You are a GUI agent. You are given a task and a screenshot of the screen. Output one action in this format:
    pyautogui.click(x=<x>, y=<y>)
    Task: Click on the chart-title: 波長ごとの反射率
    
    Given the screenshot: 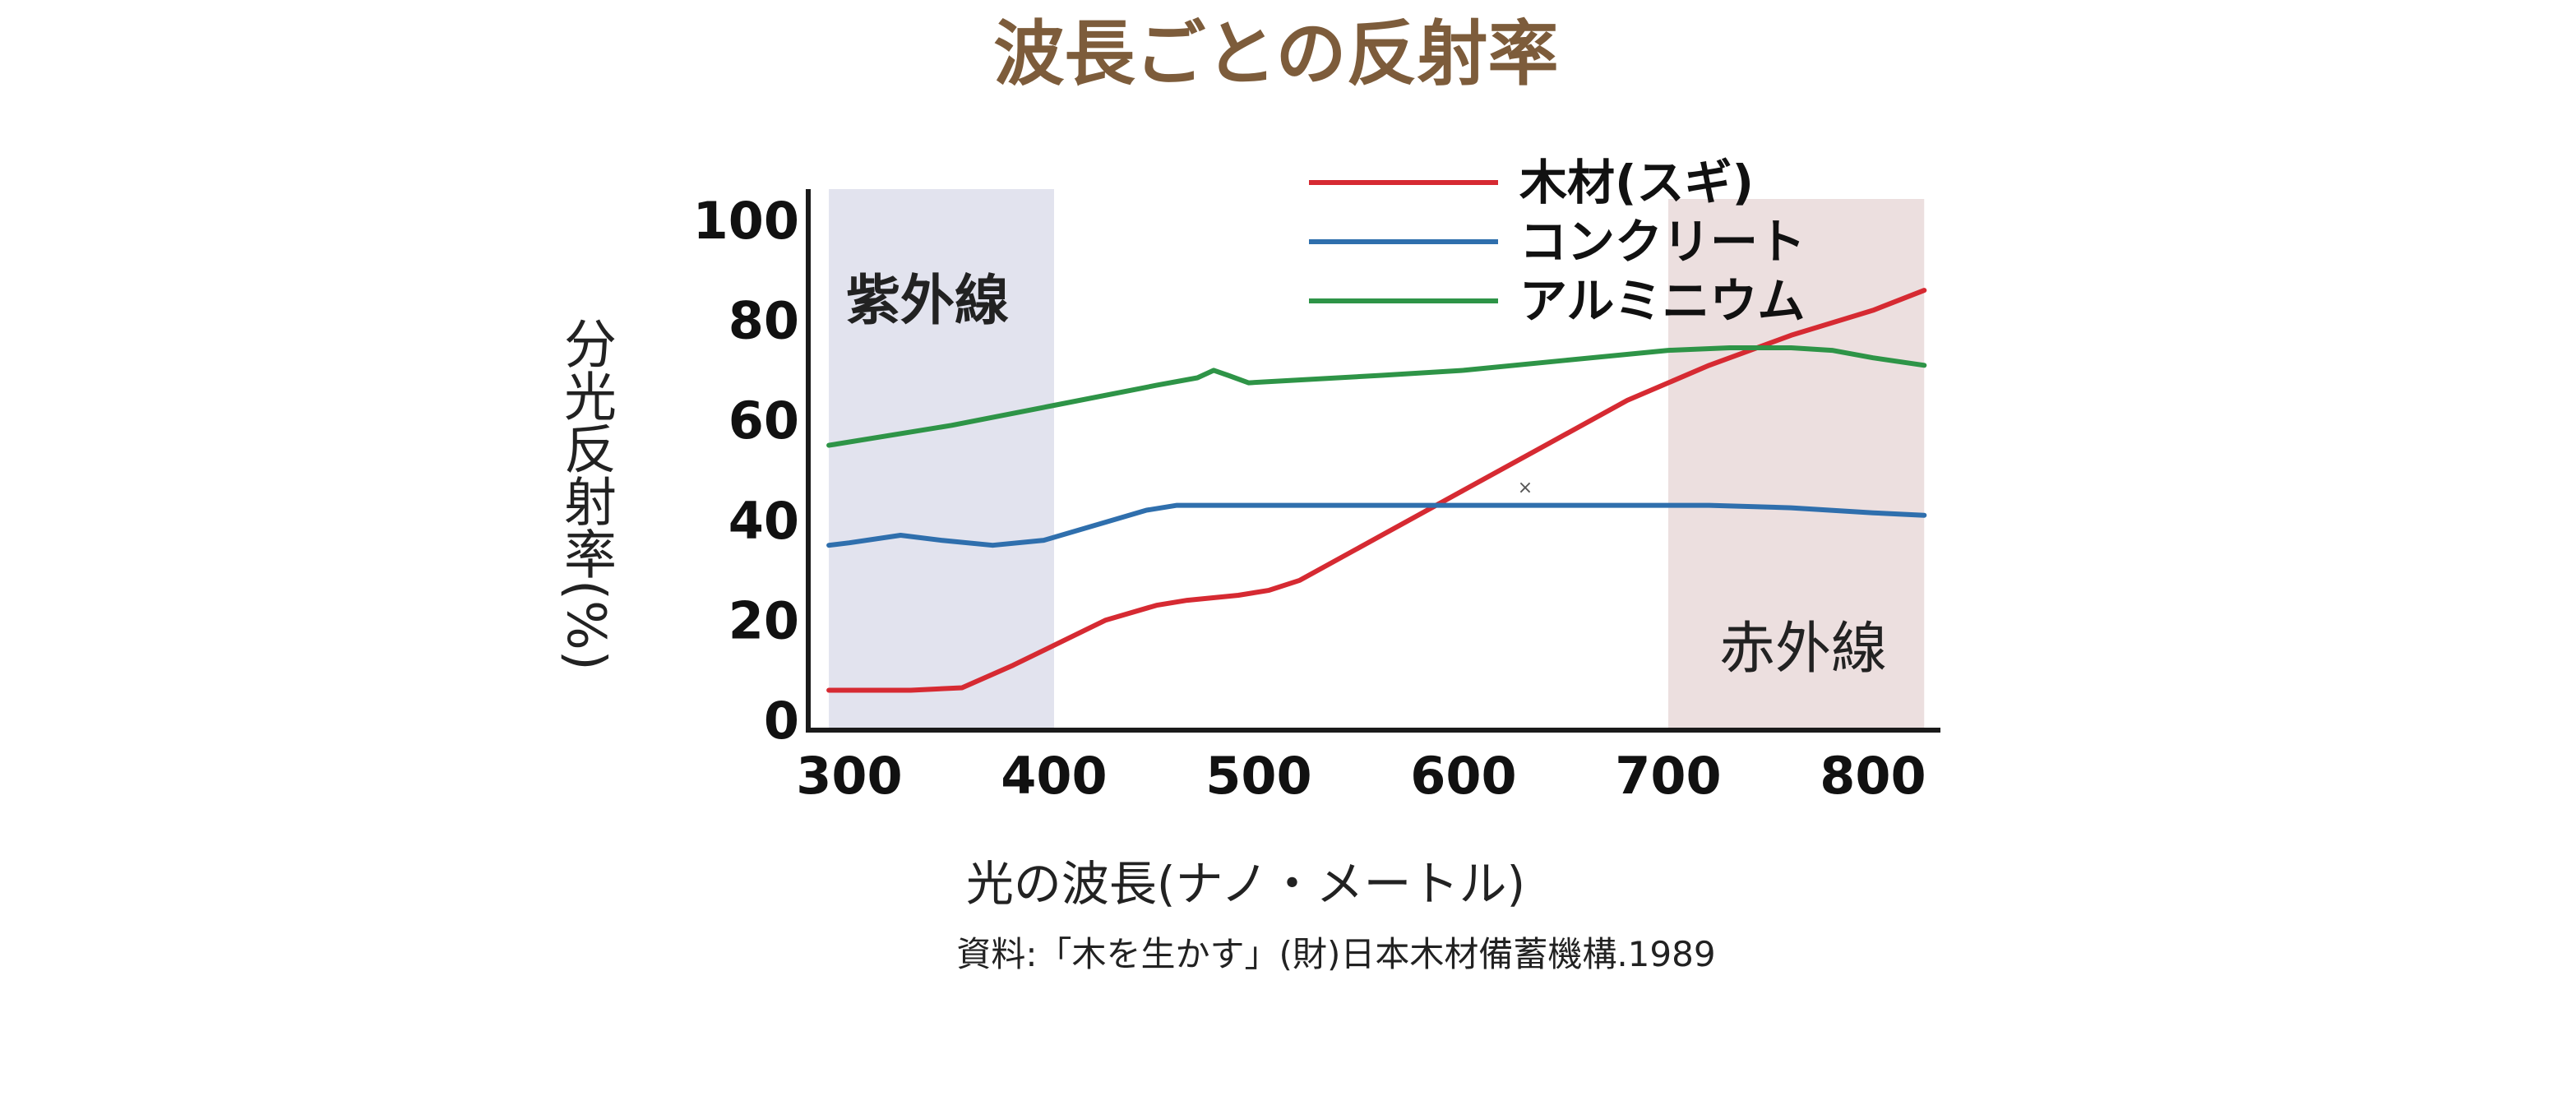 What is the action you would take?
    pyautogui.click(x=1275, y=54)
    